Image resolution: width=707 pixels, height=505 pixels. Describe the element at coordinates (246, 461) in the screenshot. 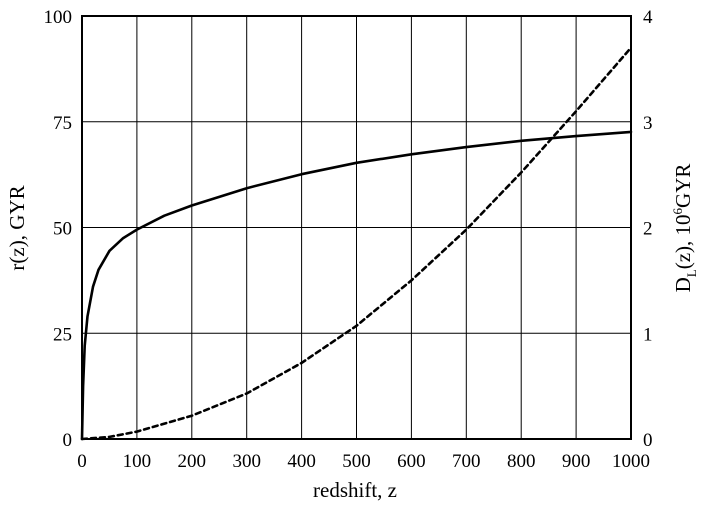

I see `x-tick-label: 300` at that location.